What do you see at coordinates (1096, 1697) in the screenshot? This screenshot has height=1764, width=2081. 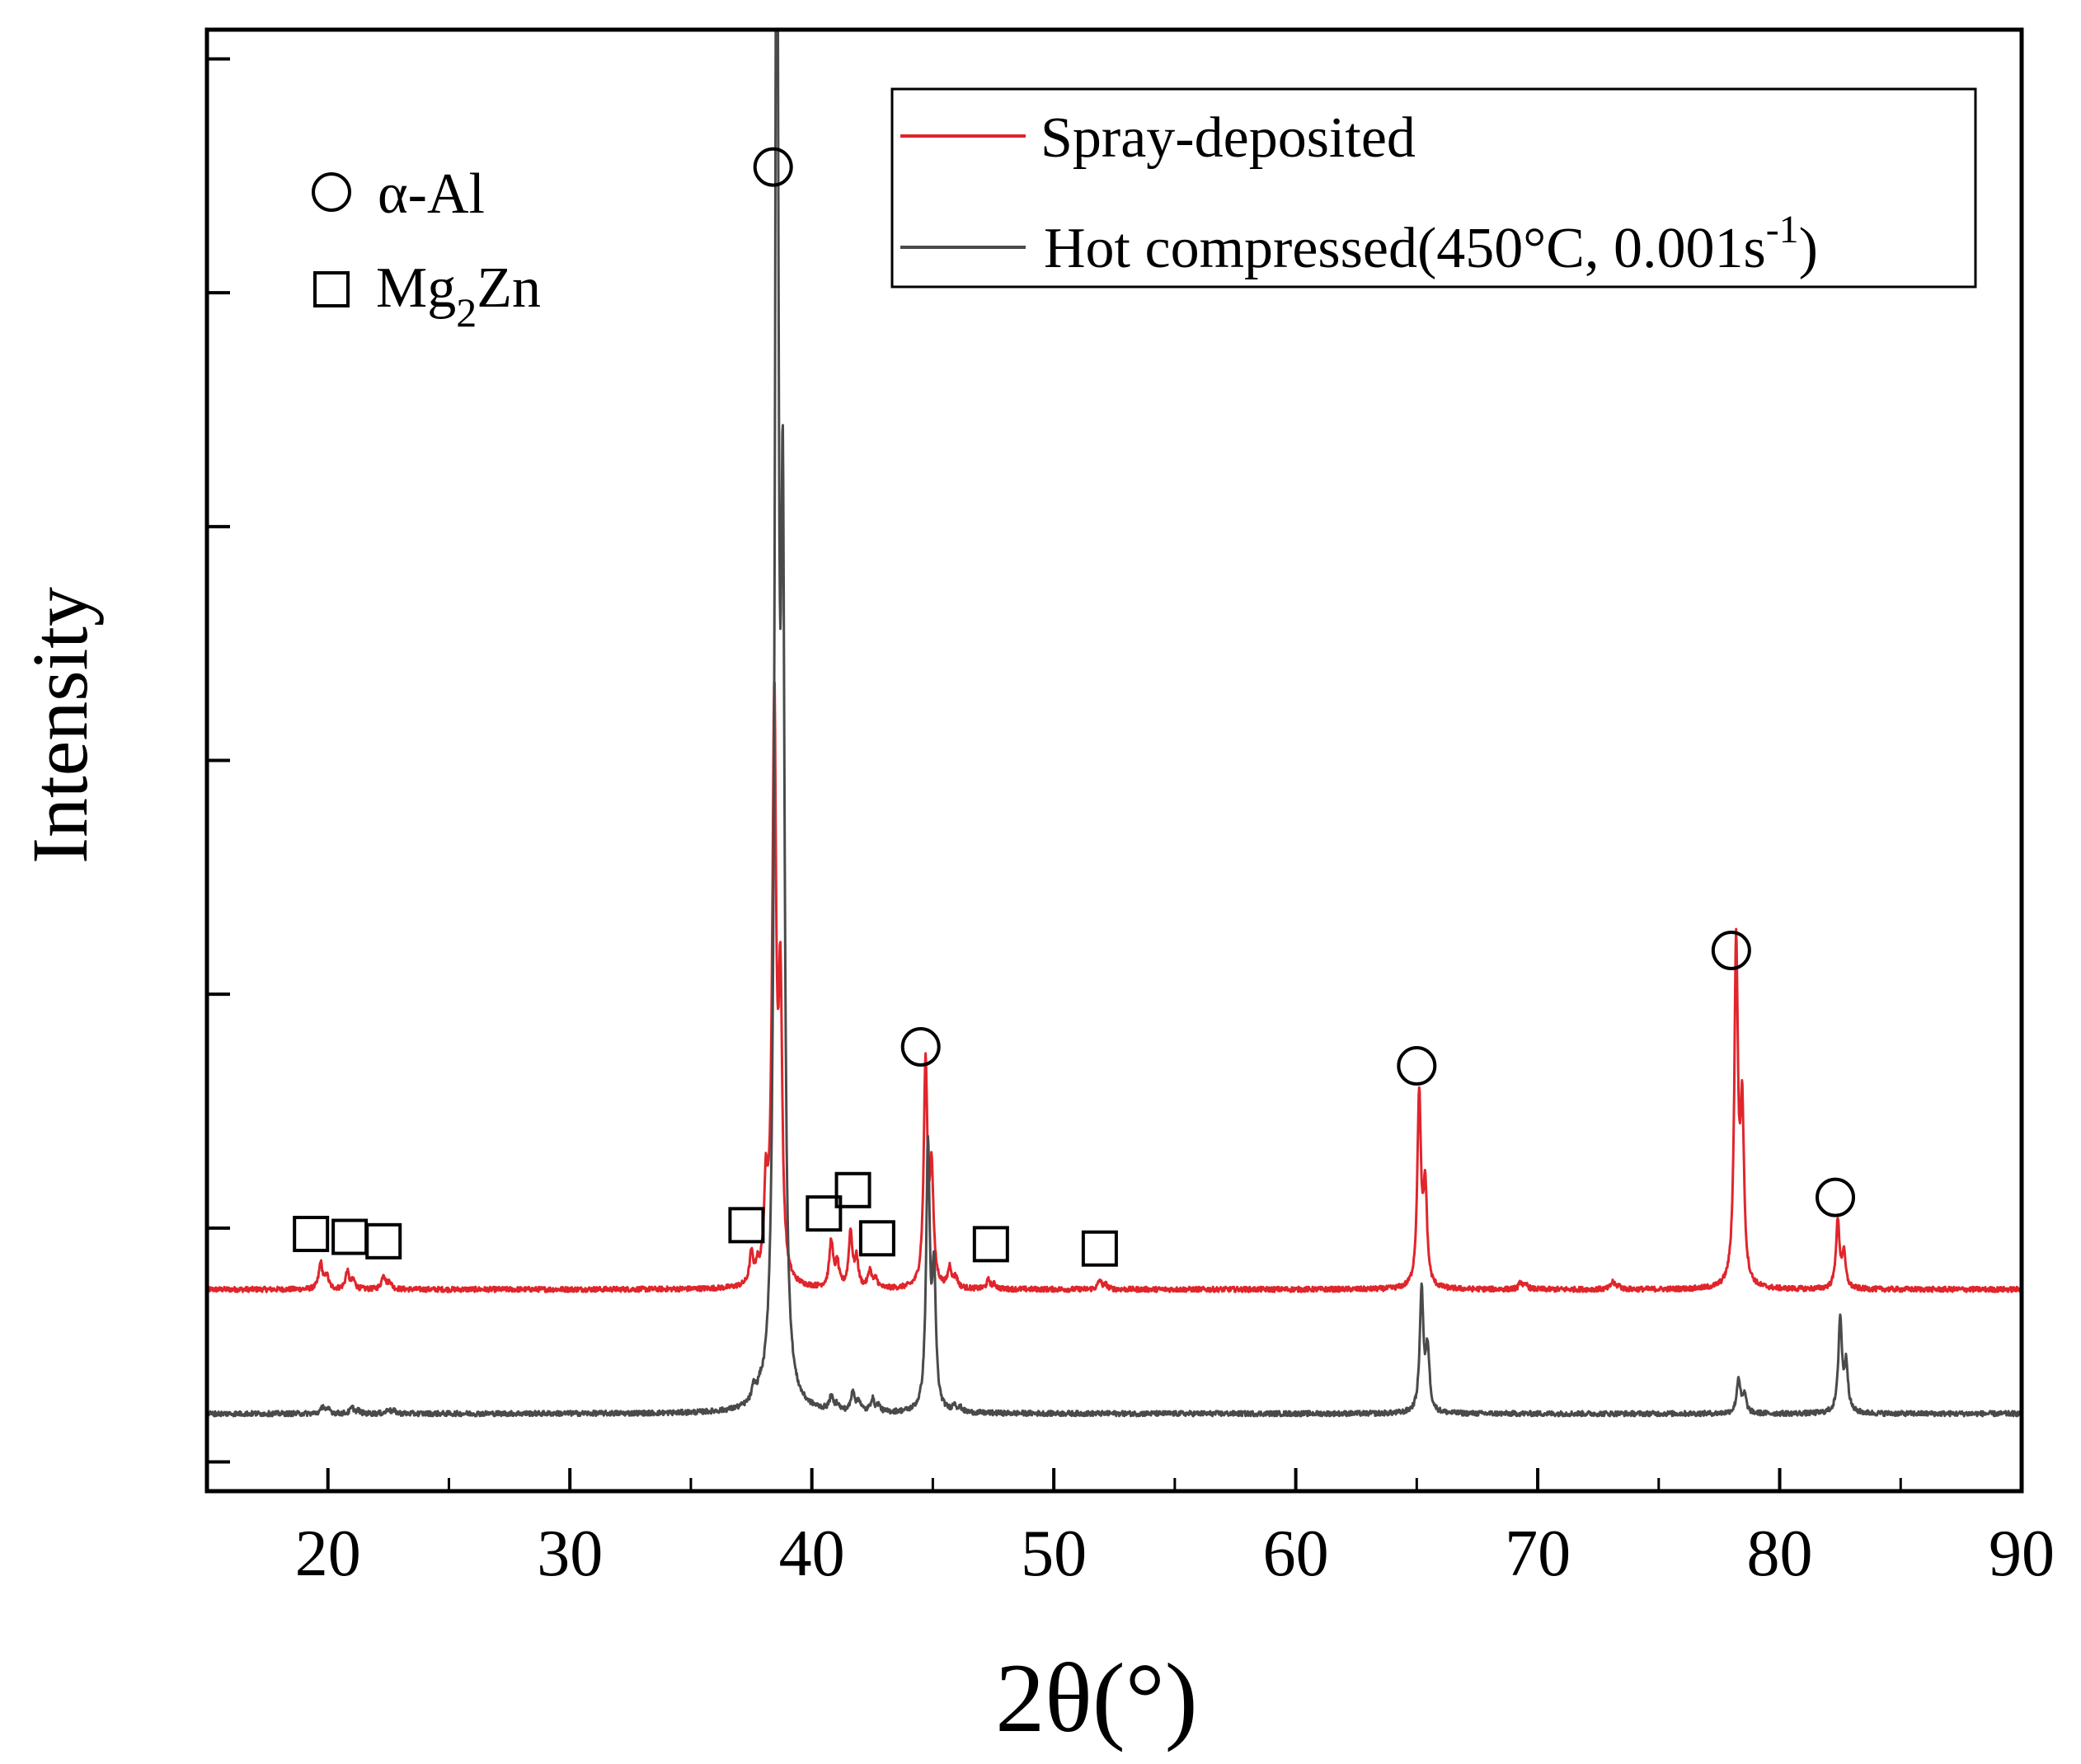 I see `x-axis-title: 2θ(°)` at bounding box center [1096, 1697].